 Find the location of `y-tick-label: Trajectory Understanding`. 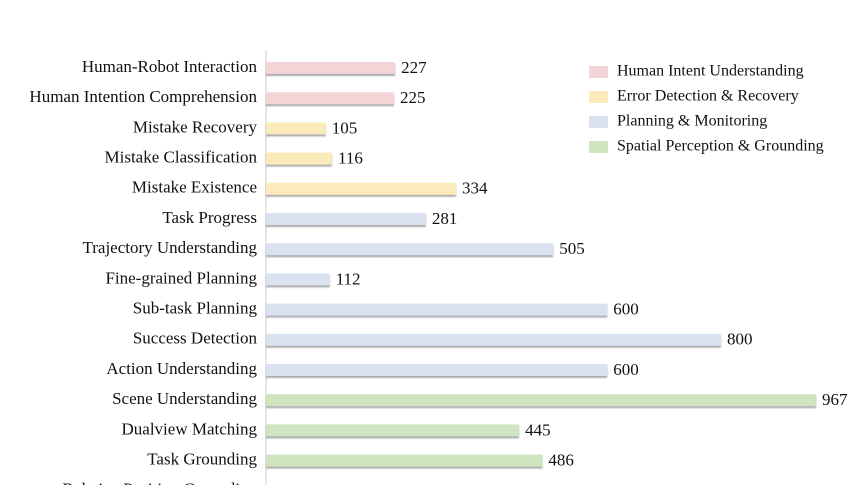

y-tick-label: Trajectory Understanding is located at coordinates (169, 247).